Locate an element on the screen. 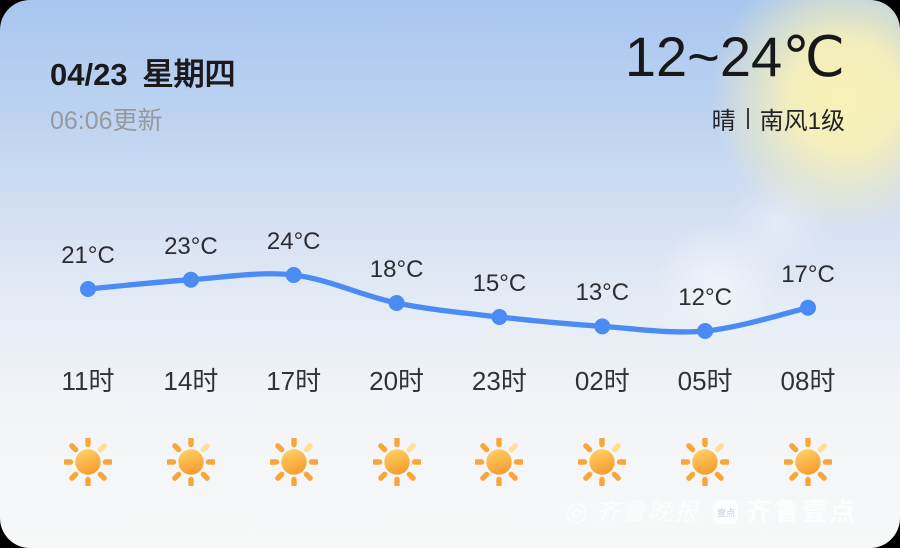 The height and width of the screenshot is (548, 900). divider-bar is located at coordinates (747, 118).